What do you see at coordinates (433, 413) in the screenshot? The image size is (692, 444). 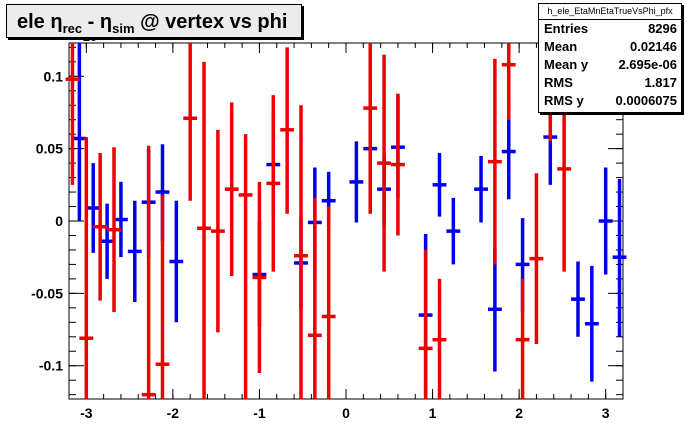 I see `x-tick-label: 1` at bounding box center [433, 413].